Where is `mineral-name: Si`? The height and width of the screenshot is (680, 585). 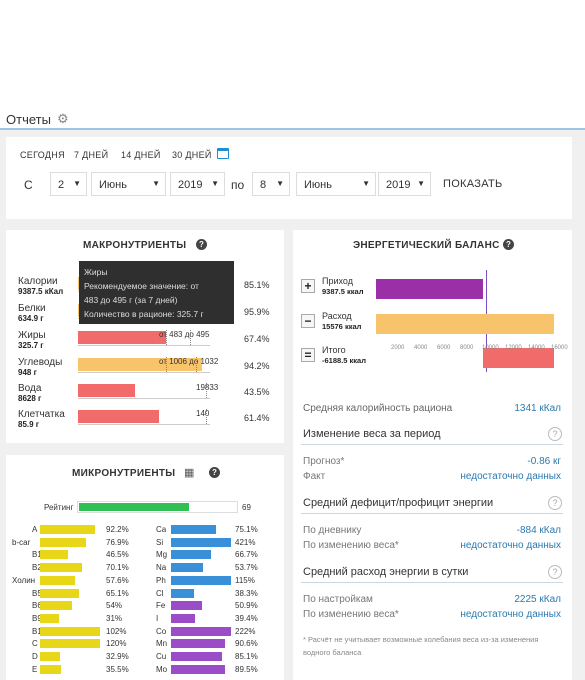 mineral-name: Si is located at coordinates (160, 542).